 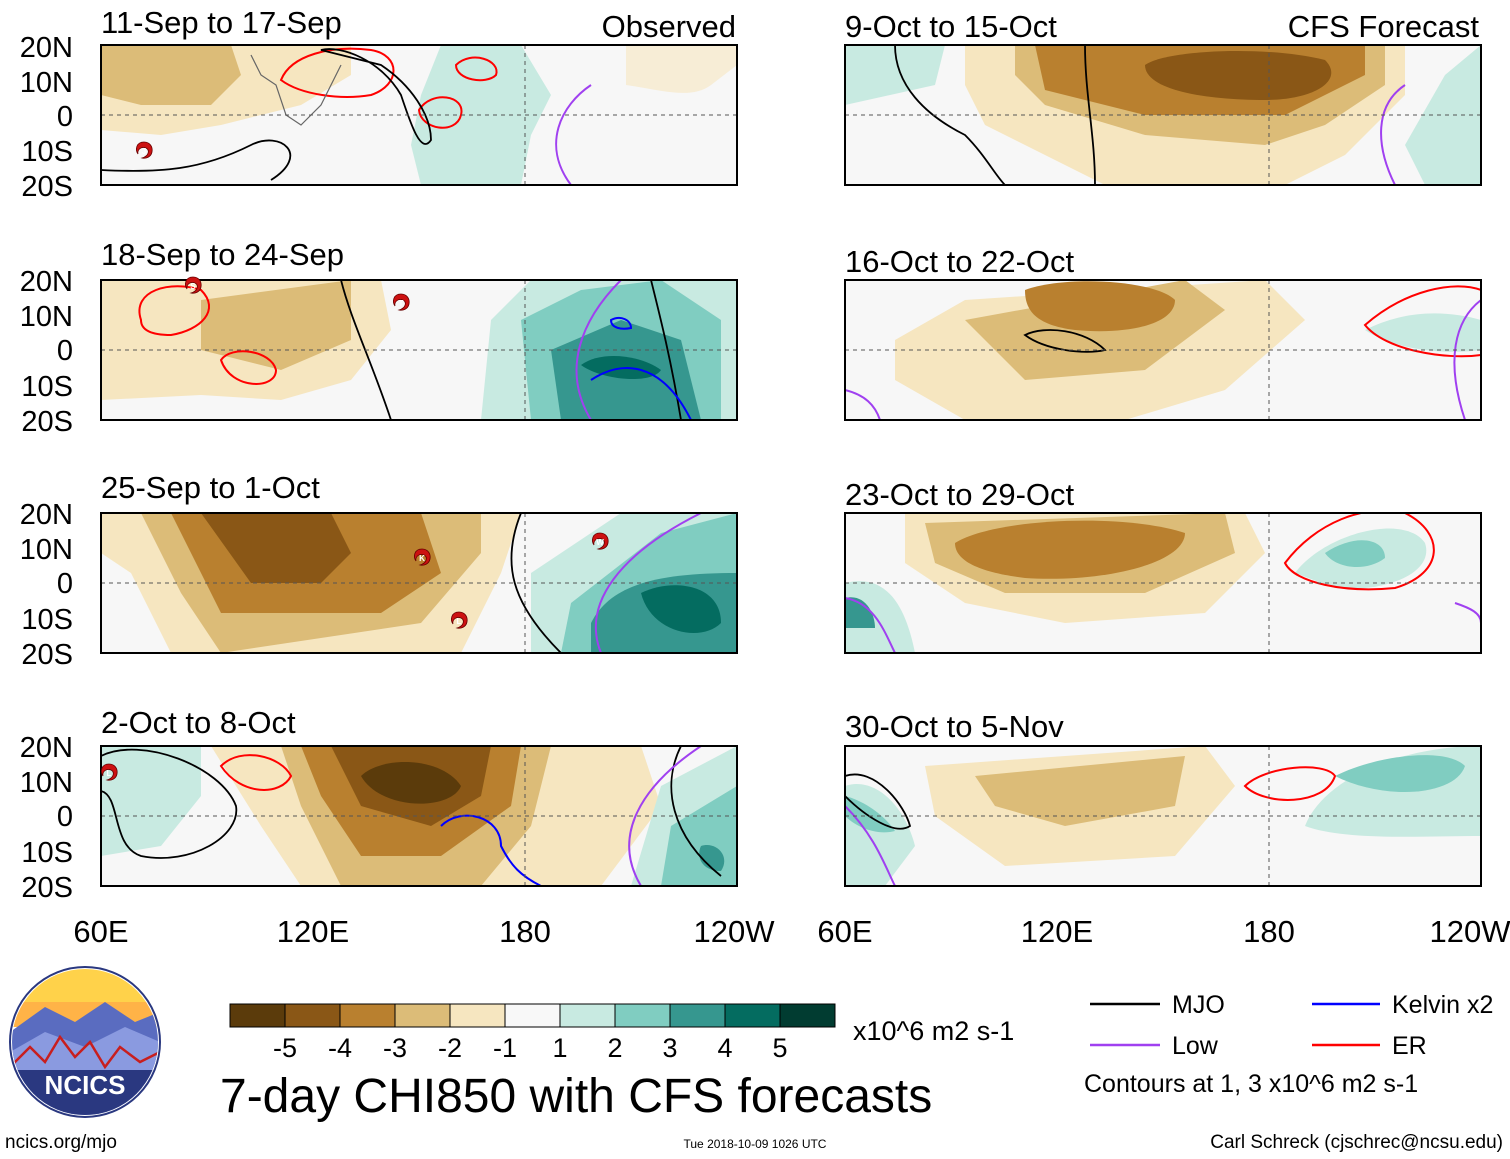 I want to click on figure-title: 7-day CHI850 with CFS forecasts, so click(x=576, y=1096).